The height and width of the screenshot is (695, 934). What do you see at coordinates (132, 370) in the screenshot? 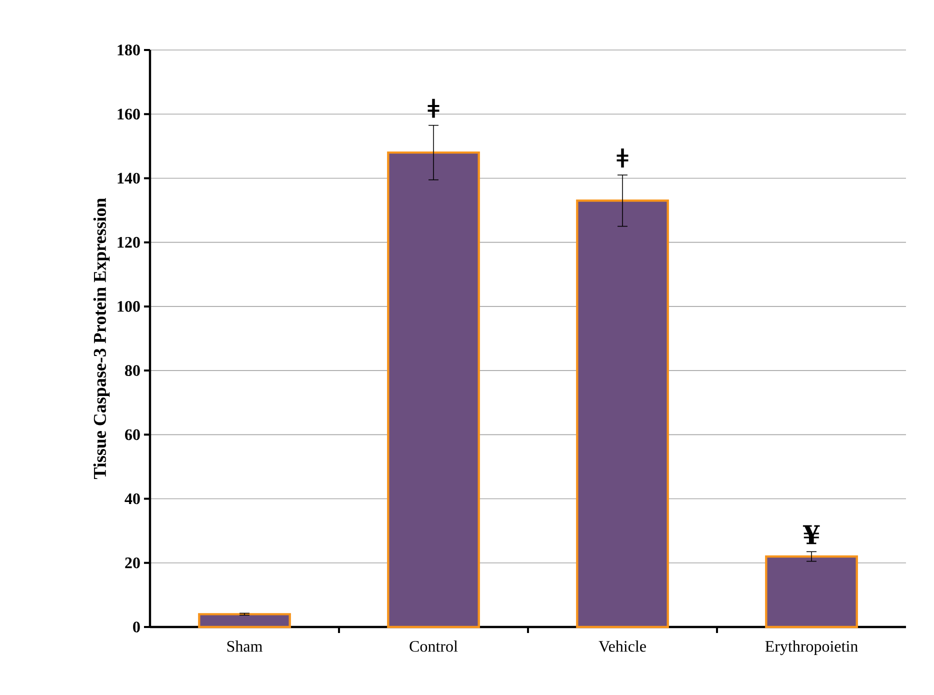
I see `y-tick-label: 80` at bounding box center [132, 370].